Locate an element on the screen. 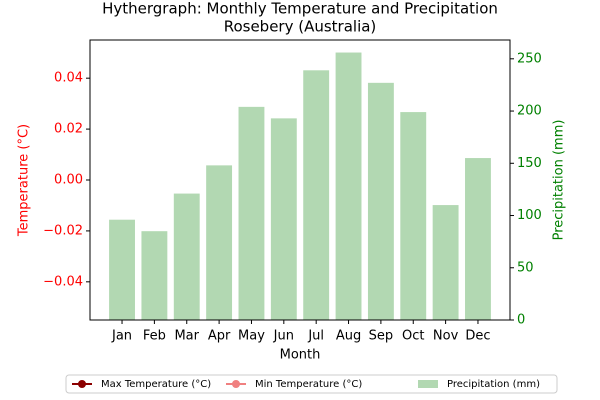 The height and width of the screenshot is (400, 600). y-tick-label: 0.02 is located at coordinates (68, 129).